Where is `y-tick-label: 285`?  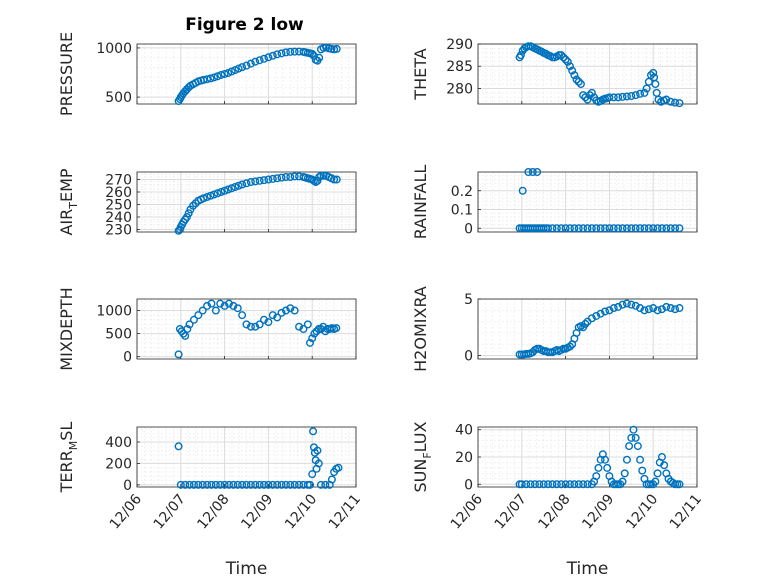 y-tick-label: 285 is located at coordinates (459, 67).